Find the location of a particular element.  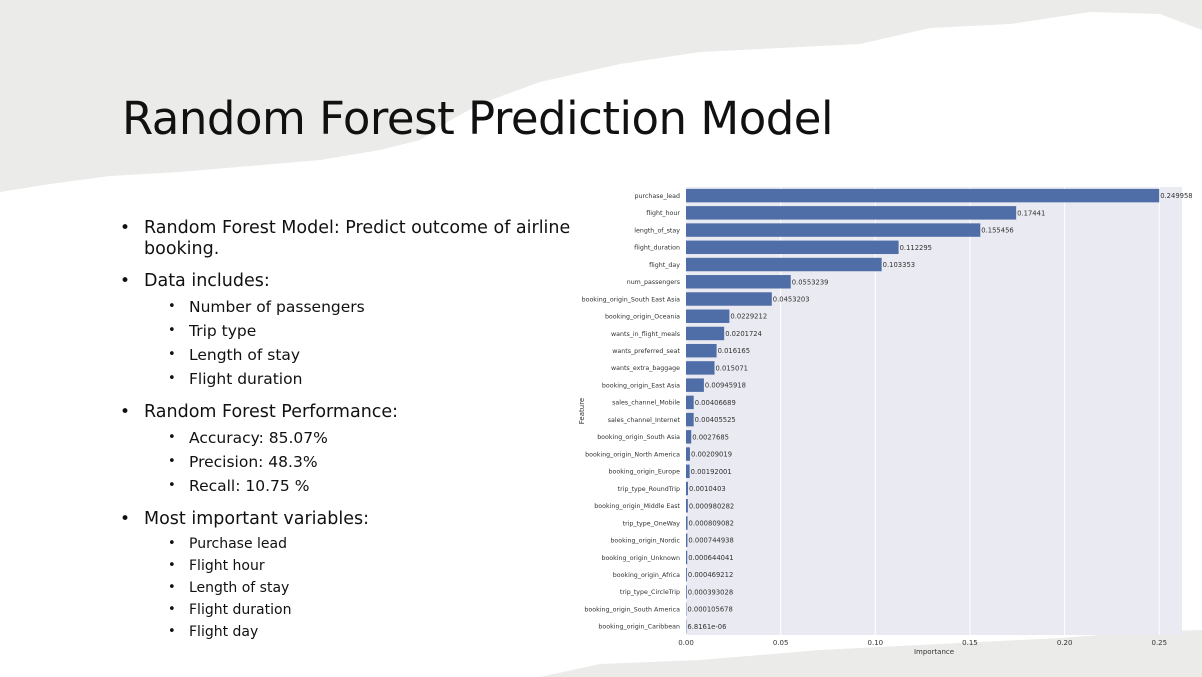

x-axis-label: Importance is located at coordinates (934, 652).